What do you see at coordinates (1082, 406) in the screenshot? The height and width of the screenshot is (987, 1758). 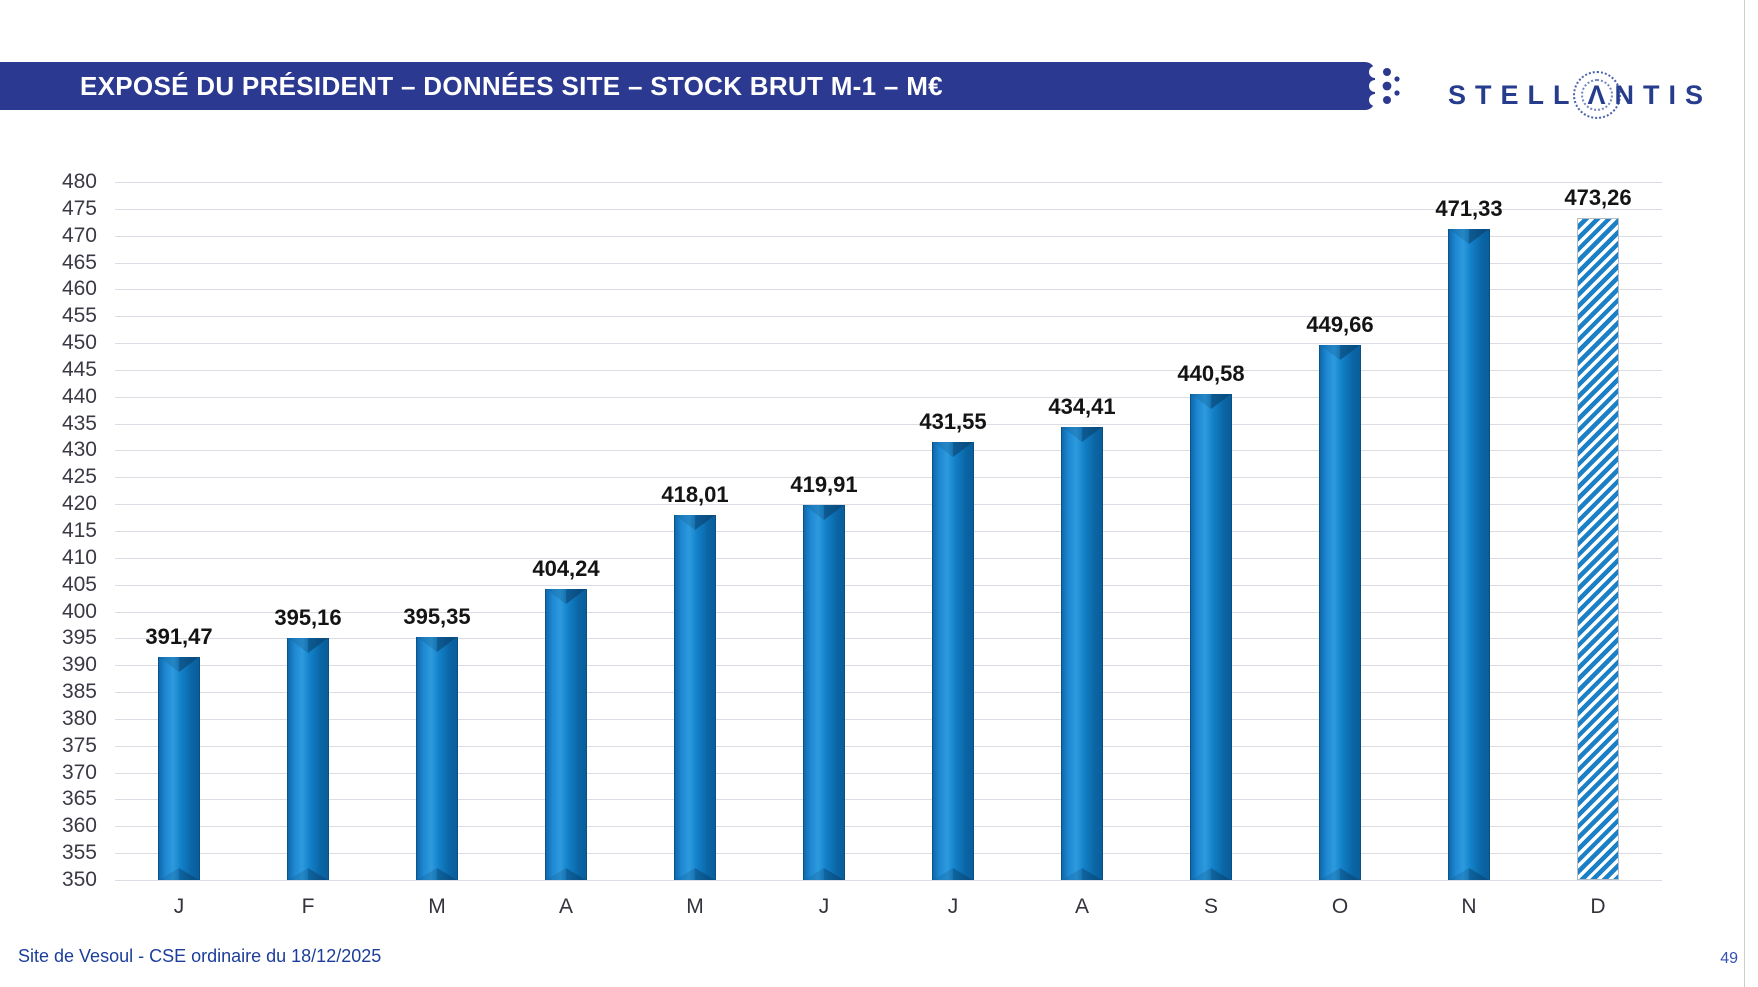 I see `bar-value-label: 434,41` at bounding box center [1082, 406].